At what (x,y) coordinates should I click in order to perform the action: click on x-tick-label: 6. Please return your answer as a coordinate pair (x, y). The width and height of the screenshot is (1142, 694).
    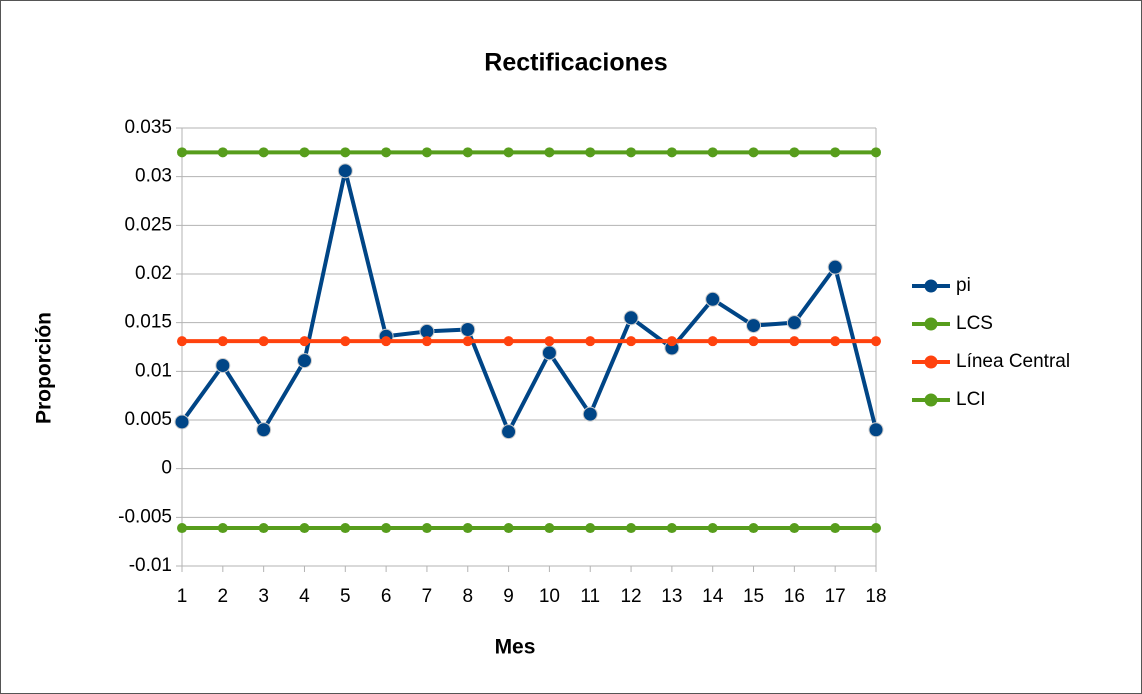
    Looking at the image, I should click on (386, 596).